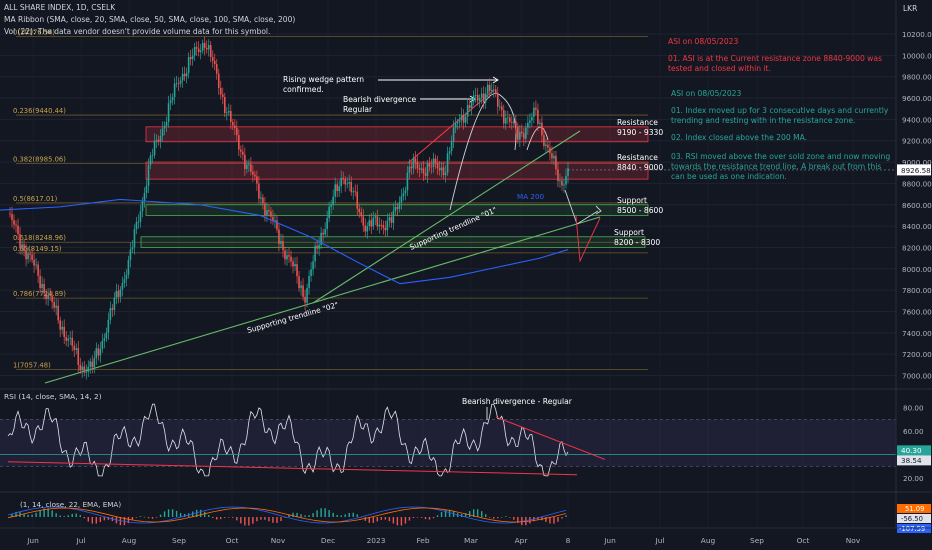 The height and width of the screenshot is (550, 932). What do you see at coordinates (179, 540) in the screenshot?
I see `x-tick-label: Sep` at bounding box center [179, 540].